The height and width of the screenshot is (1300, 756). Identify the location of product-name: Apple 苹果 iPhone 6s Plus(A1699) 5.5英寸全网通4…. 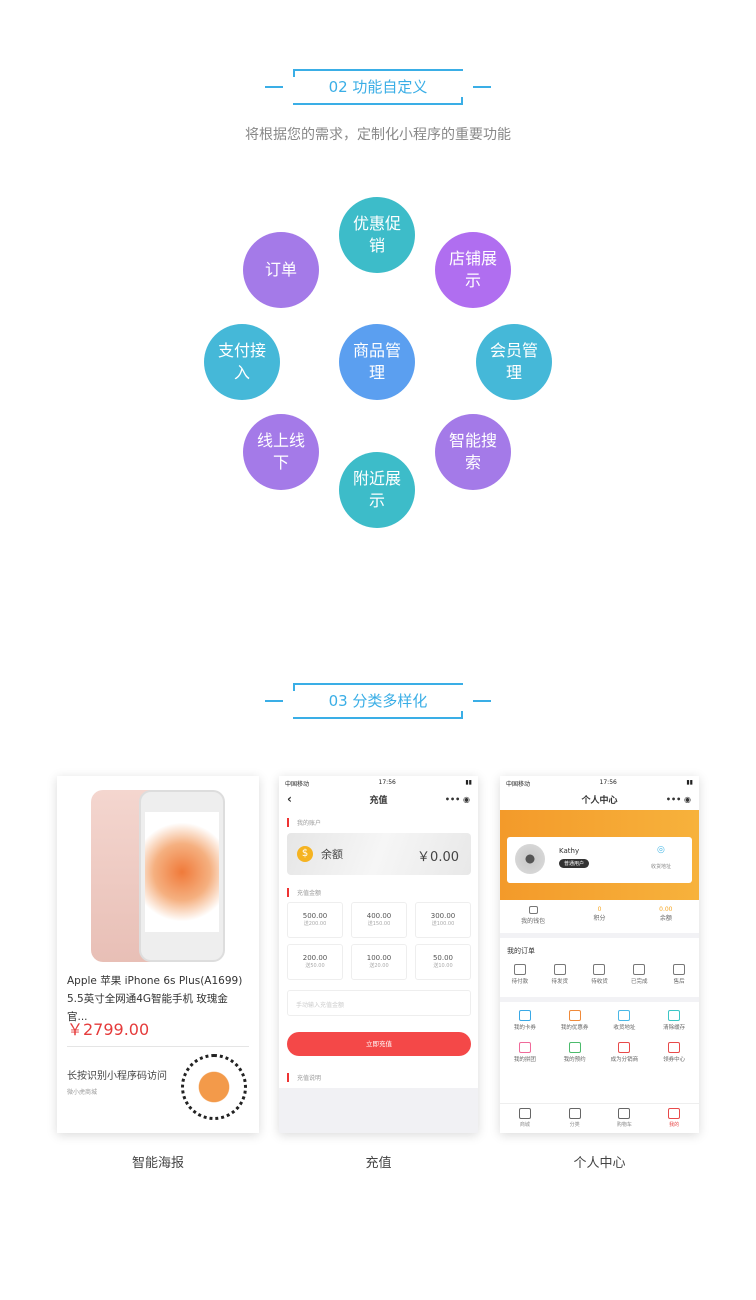
(155, 999).